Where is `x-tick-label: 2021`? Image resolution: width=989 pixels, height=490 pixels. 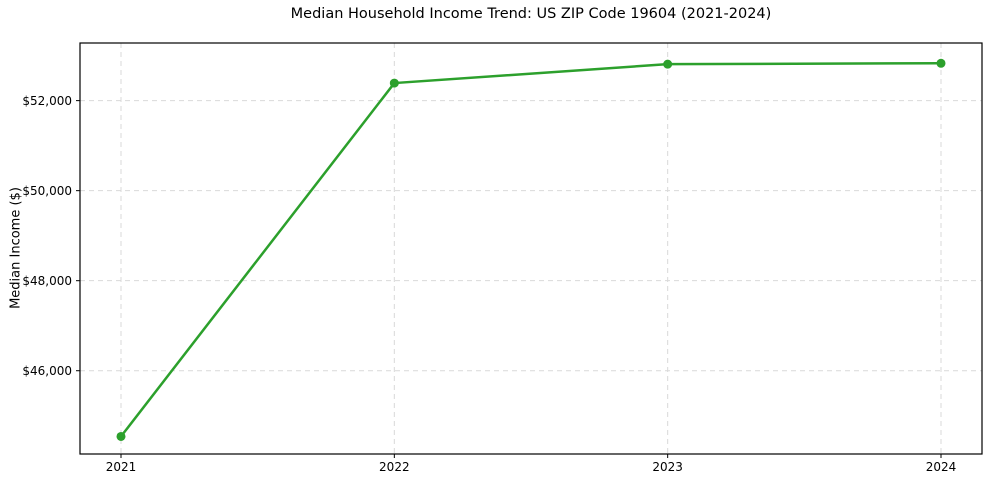
x-tick-label: 2021 is located at coordinates (121, 467).